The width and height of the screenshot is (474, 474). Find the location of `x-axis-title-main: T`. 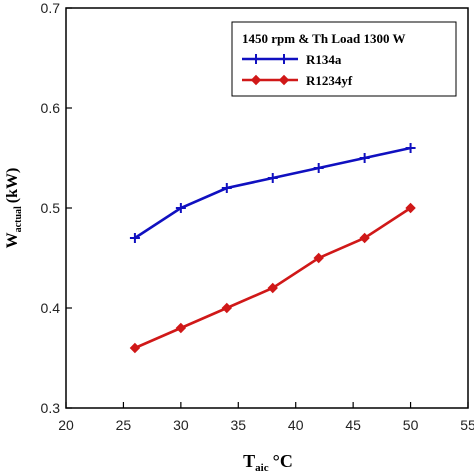

x-axis-title-main: T is located at coordinates (249, 461).